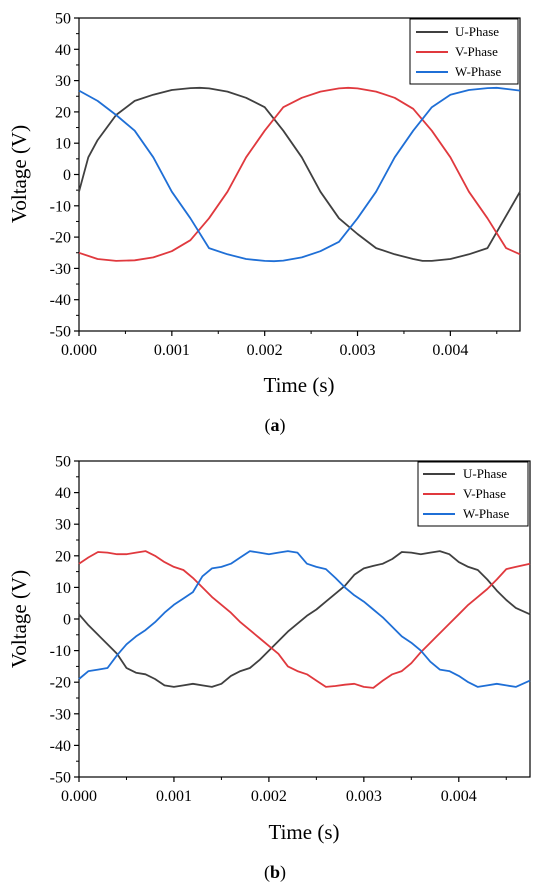  I want to click on series-line-w-phase, so click(304, 619).